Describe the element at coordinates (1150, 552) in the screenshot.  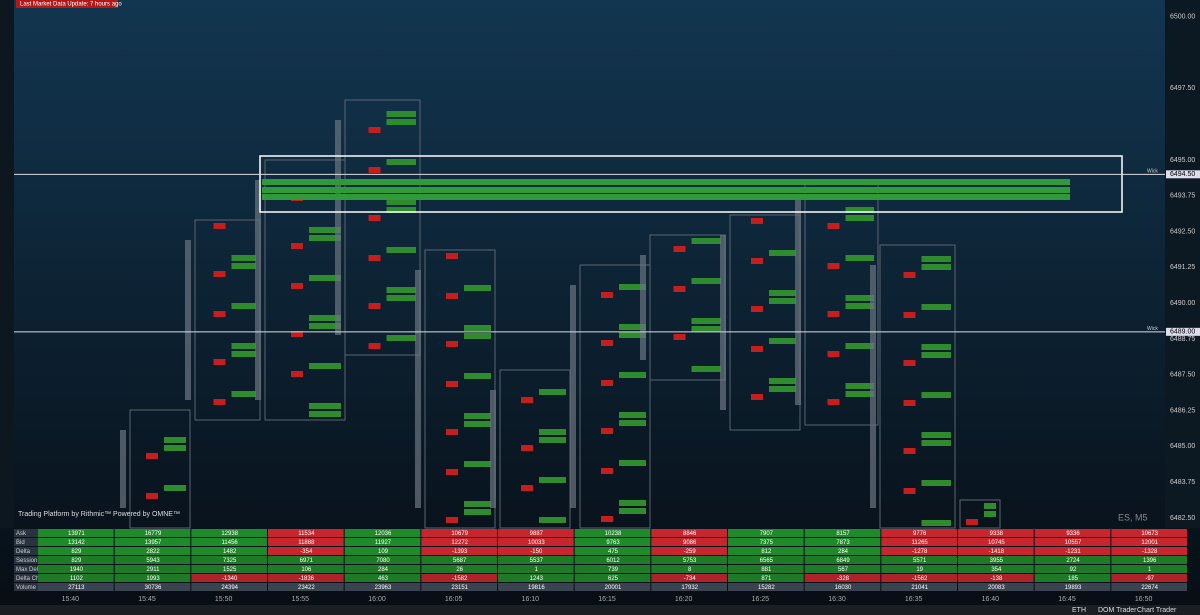
I see `cell: -1328` at that location.